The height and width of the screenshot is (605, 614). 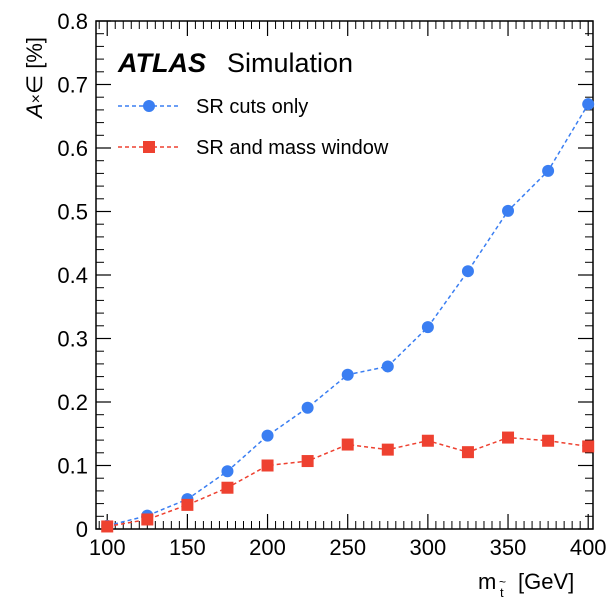 I want to click on y-tick-label: 0.8, so click(x=72, y=21).